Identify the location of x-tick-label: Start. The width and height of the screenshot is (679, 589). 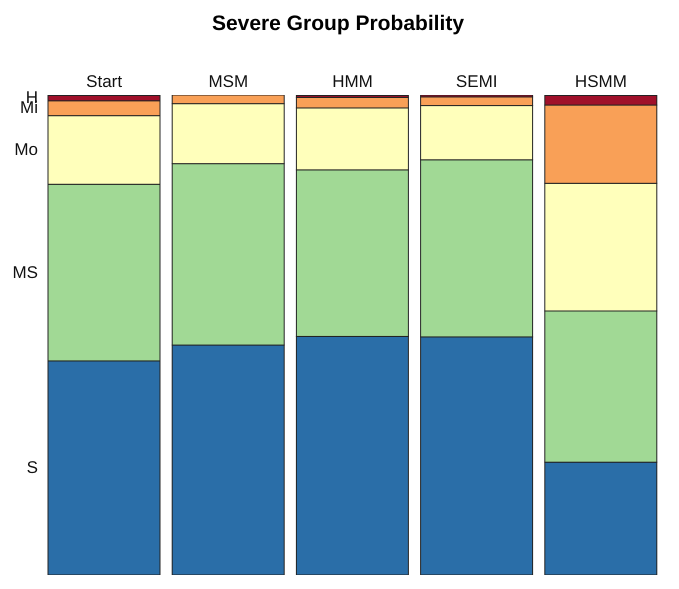
(104, 81).